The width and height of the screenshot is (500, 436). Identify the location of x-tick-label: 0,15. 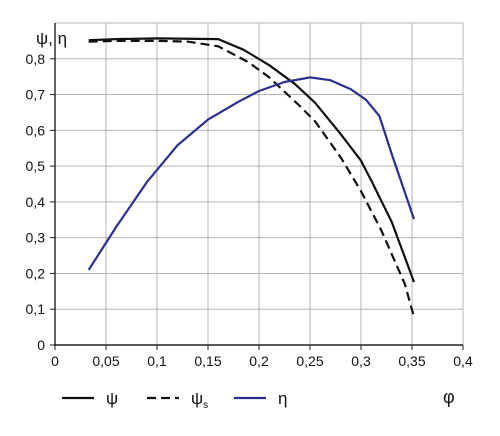
(207, 361).